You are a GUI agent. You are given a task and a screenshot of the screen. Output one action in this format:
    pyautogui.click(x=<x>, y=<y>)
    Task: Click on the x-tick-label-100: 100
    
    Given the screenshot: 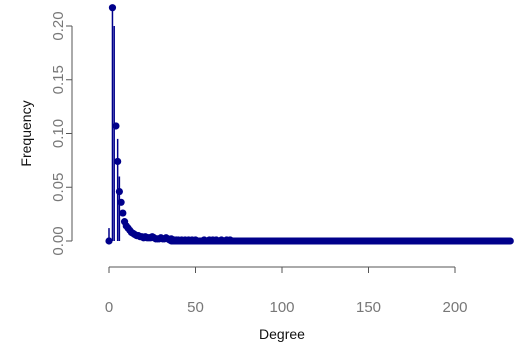 What is the action you would take?
    pyautogui.click(x=281, y=307)
    